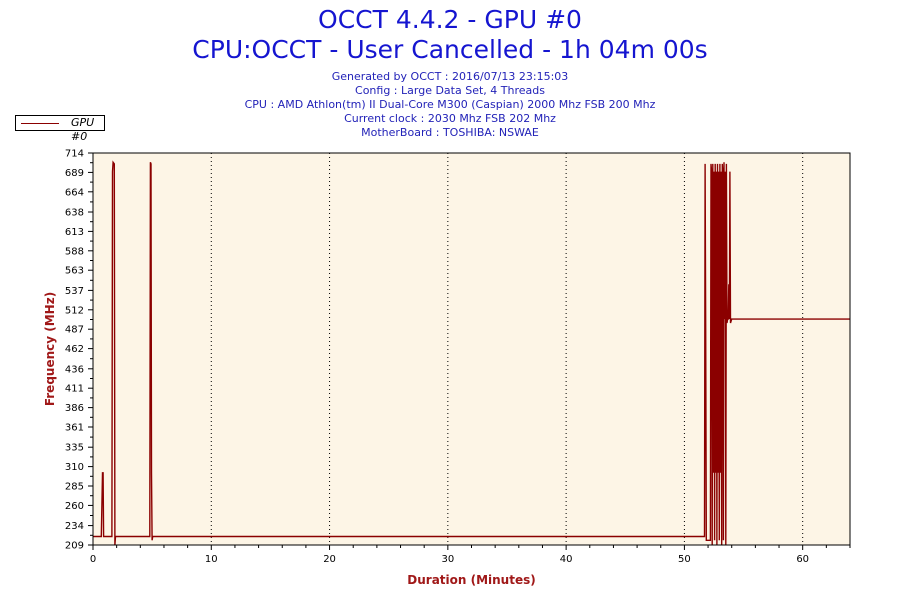  I want to click on y-tick-label: 537, so click(74, 291).